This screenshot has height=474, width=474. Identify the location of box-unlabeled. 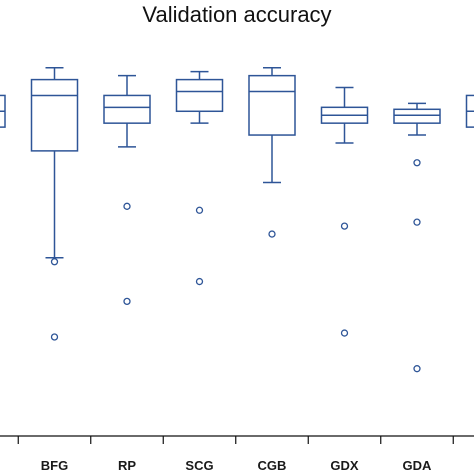
(3, 111).